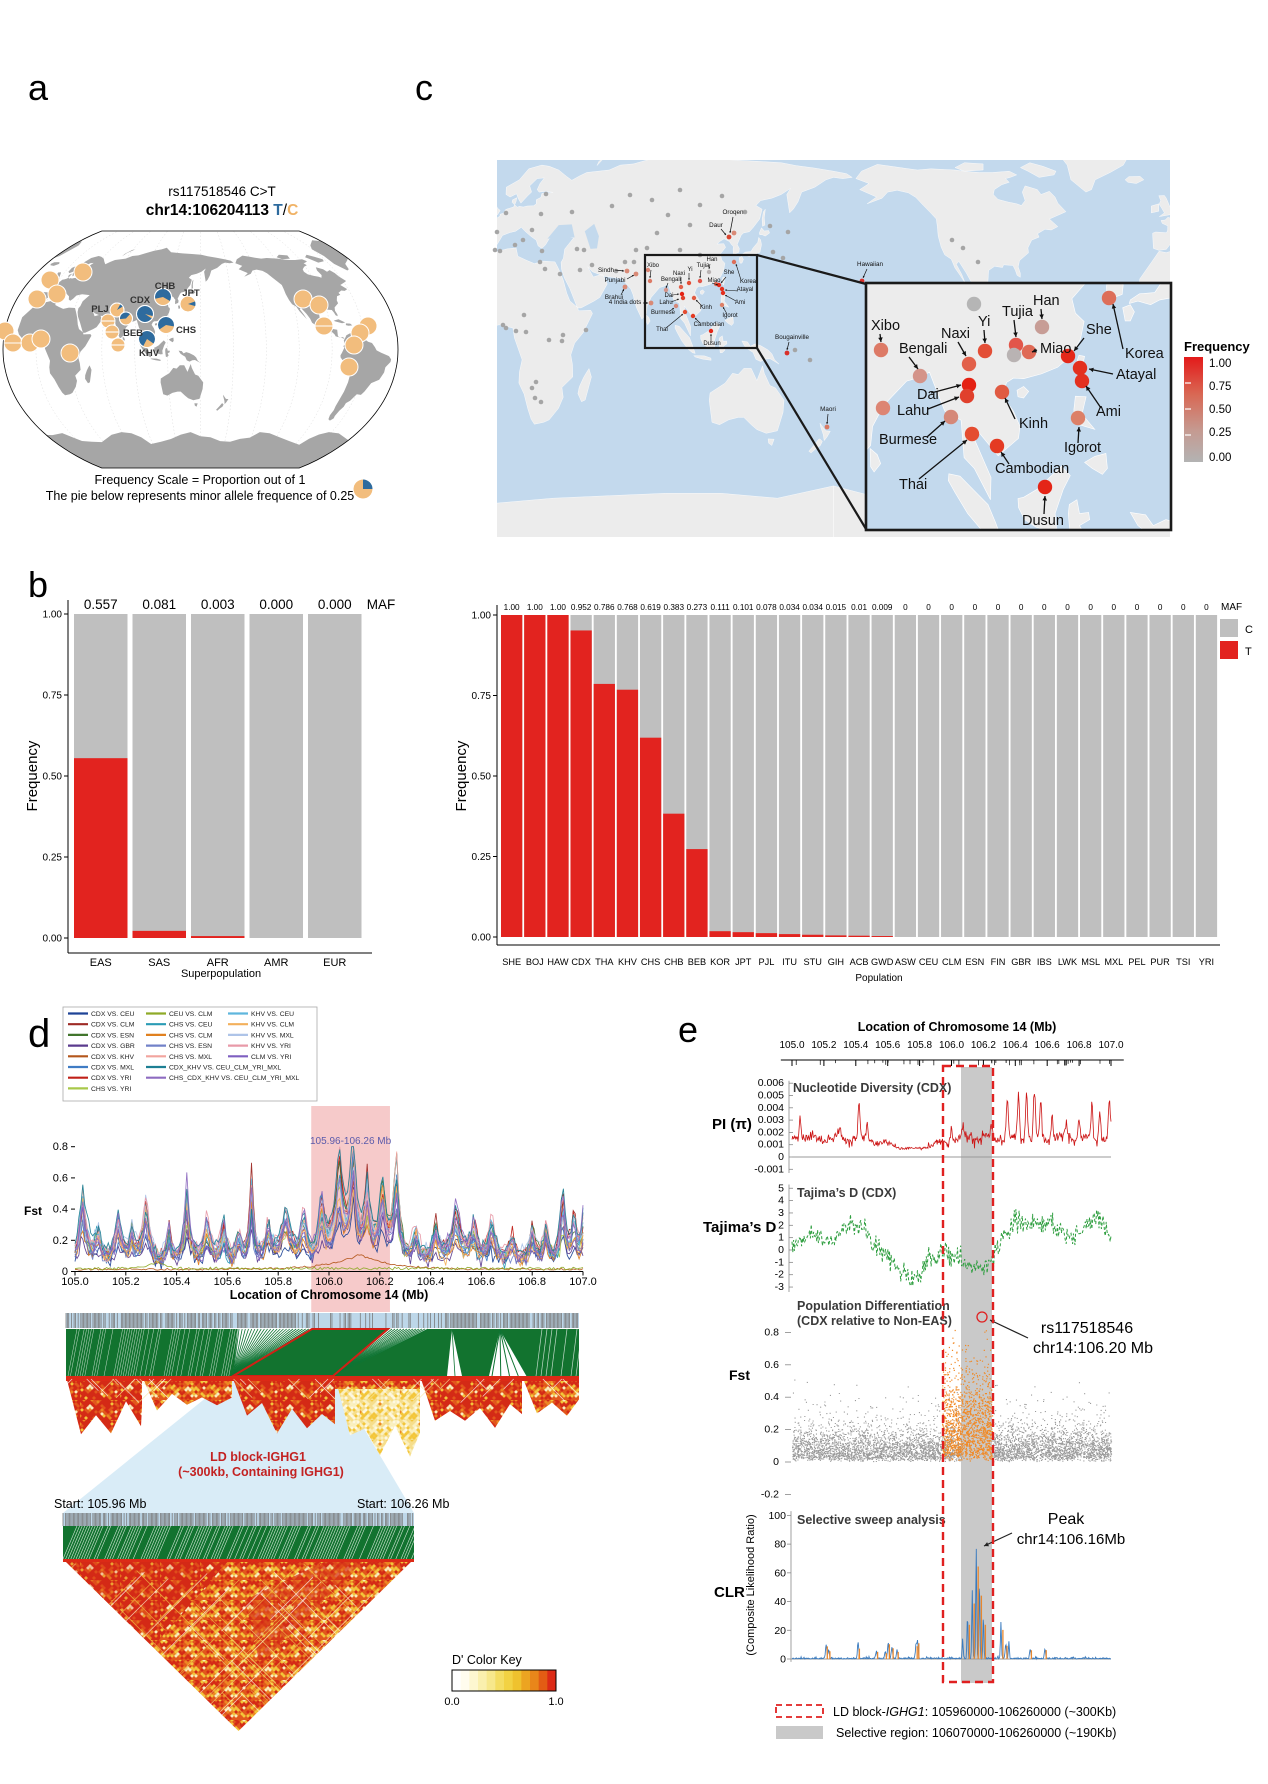  What do you see at coordinates (39, 1034) in the screenshot?
I see `svg-text: d` at bounding box center [39, 1034].